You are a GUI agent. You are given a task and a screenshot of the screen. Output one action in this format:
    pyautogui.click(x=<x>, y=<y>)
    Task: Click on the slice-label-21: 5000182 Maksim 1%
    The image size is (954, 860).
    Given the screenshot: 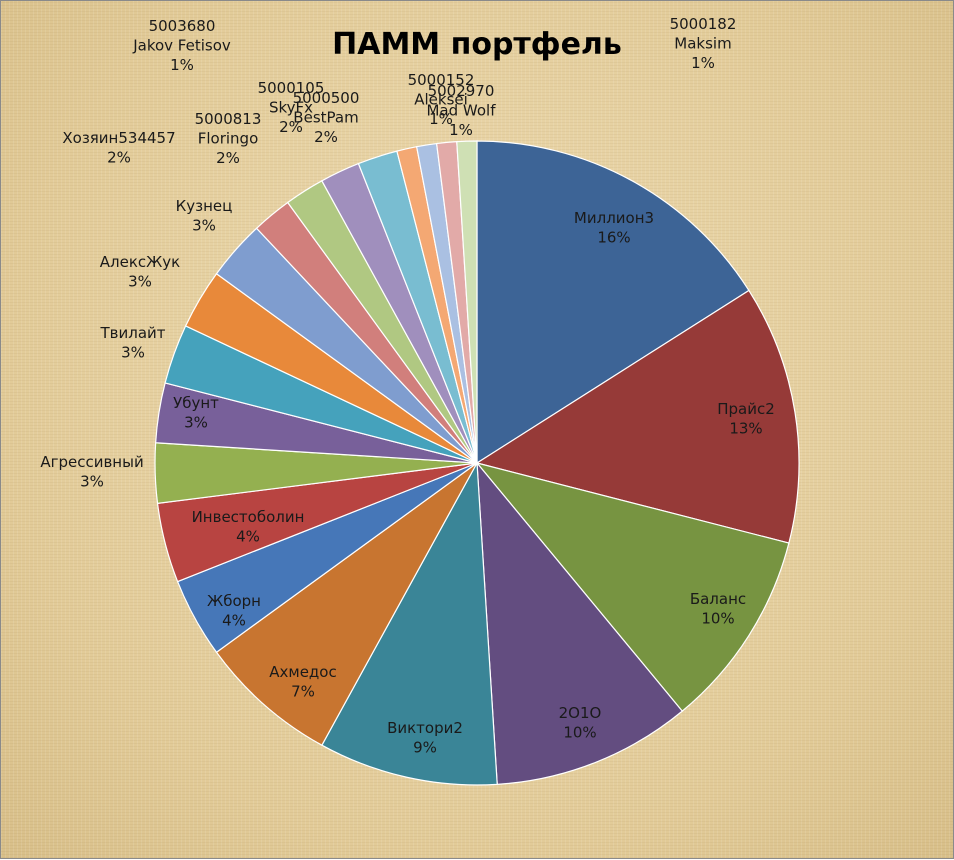 What is the action you would take?
    pyautogui.click(x=703, y=43)
    